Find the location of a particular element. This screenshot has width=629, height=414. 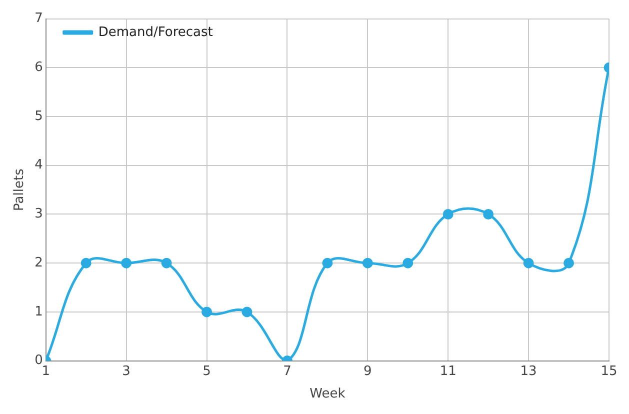

y-tick-label: 6 is located at coordinates (38, 68).